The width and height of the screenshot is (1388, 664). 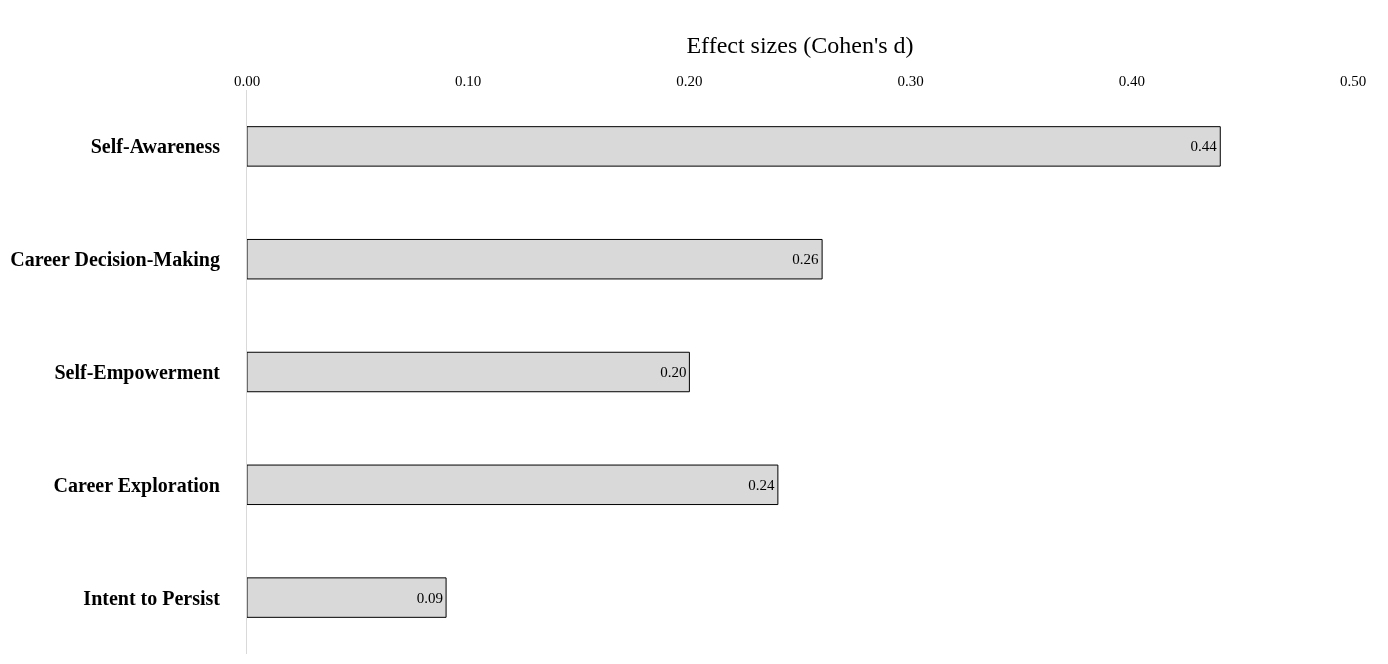 I want to click on x-tick-label: 0.10, so click(x=468, y=81).